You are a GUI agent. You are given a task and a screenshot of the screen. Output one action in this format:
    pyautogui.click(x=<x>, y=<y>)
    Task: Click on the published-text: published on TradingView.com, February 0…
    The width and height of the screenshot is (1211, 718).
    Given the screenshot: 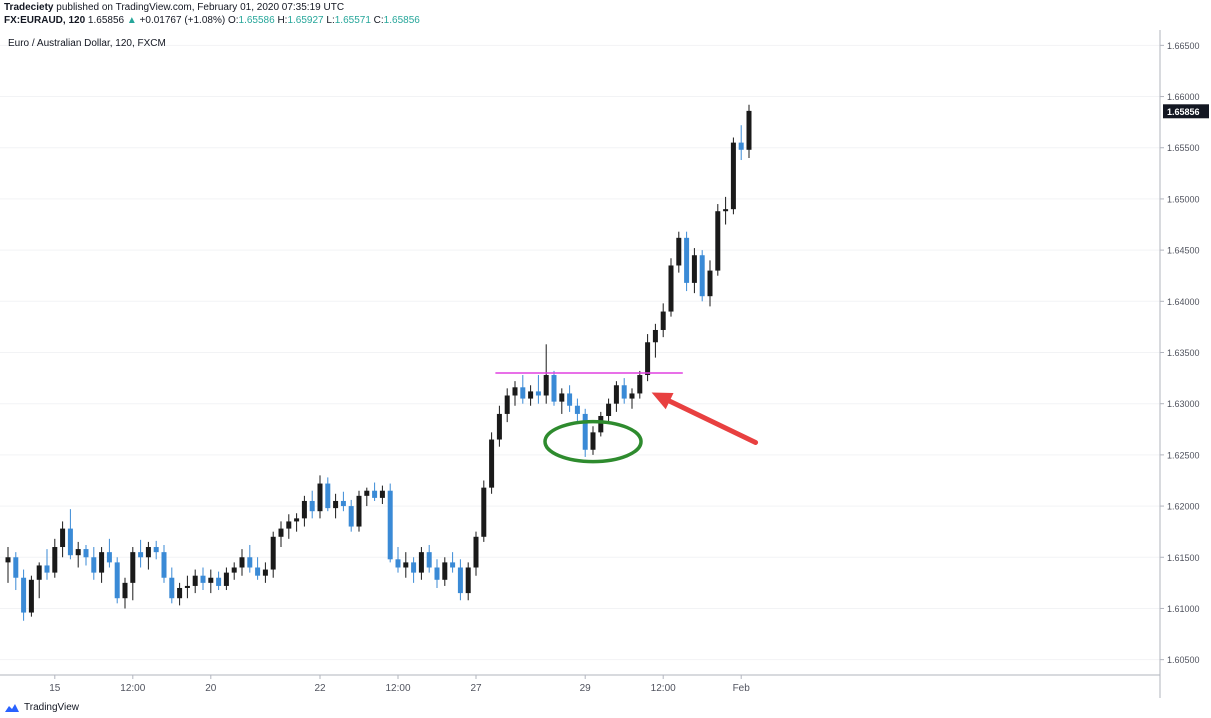 What is the action you would take?
    pyautogui.click(x=200, y=7)
    